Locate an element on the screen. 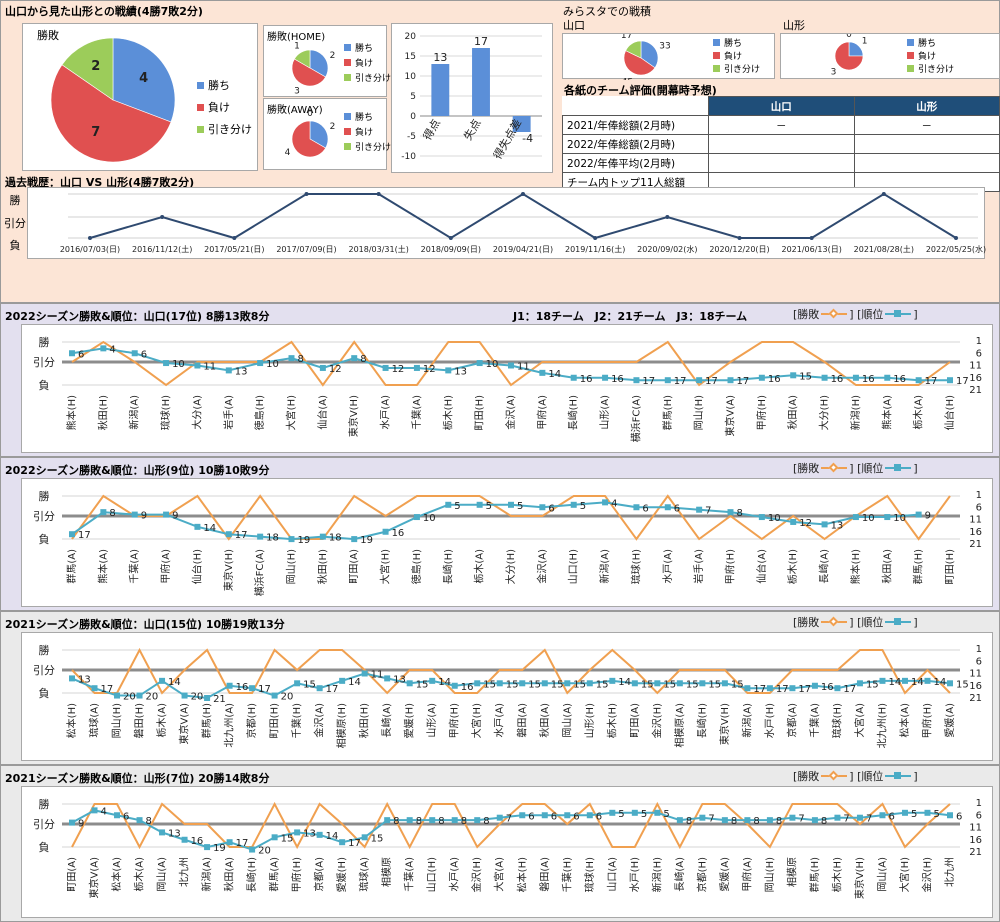 This screenshot has width=1000, height=922. summary-title: 山口から見た山形との戦績(4勝7敗2分) is located at coordinates (104, 11).